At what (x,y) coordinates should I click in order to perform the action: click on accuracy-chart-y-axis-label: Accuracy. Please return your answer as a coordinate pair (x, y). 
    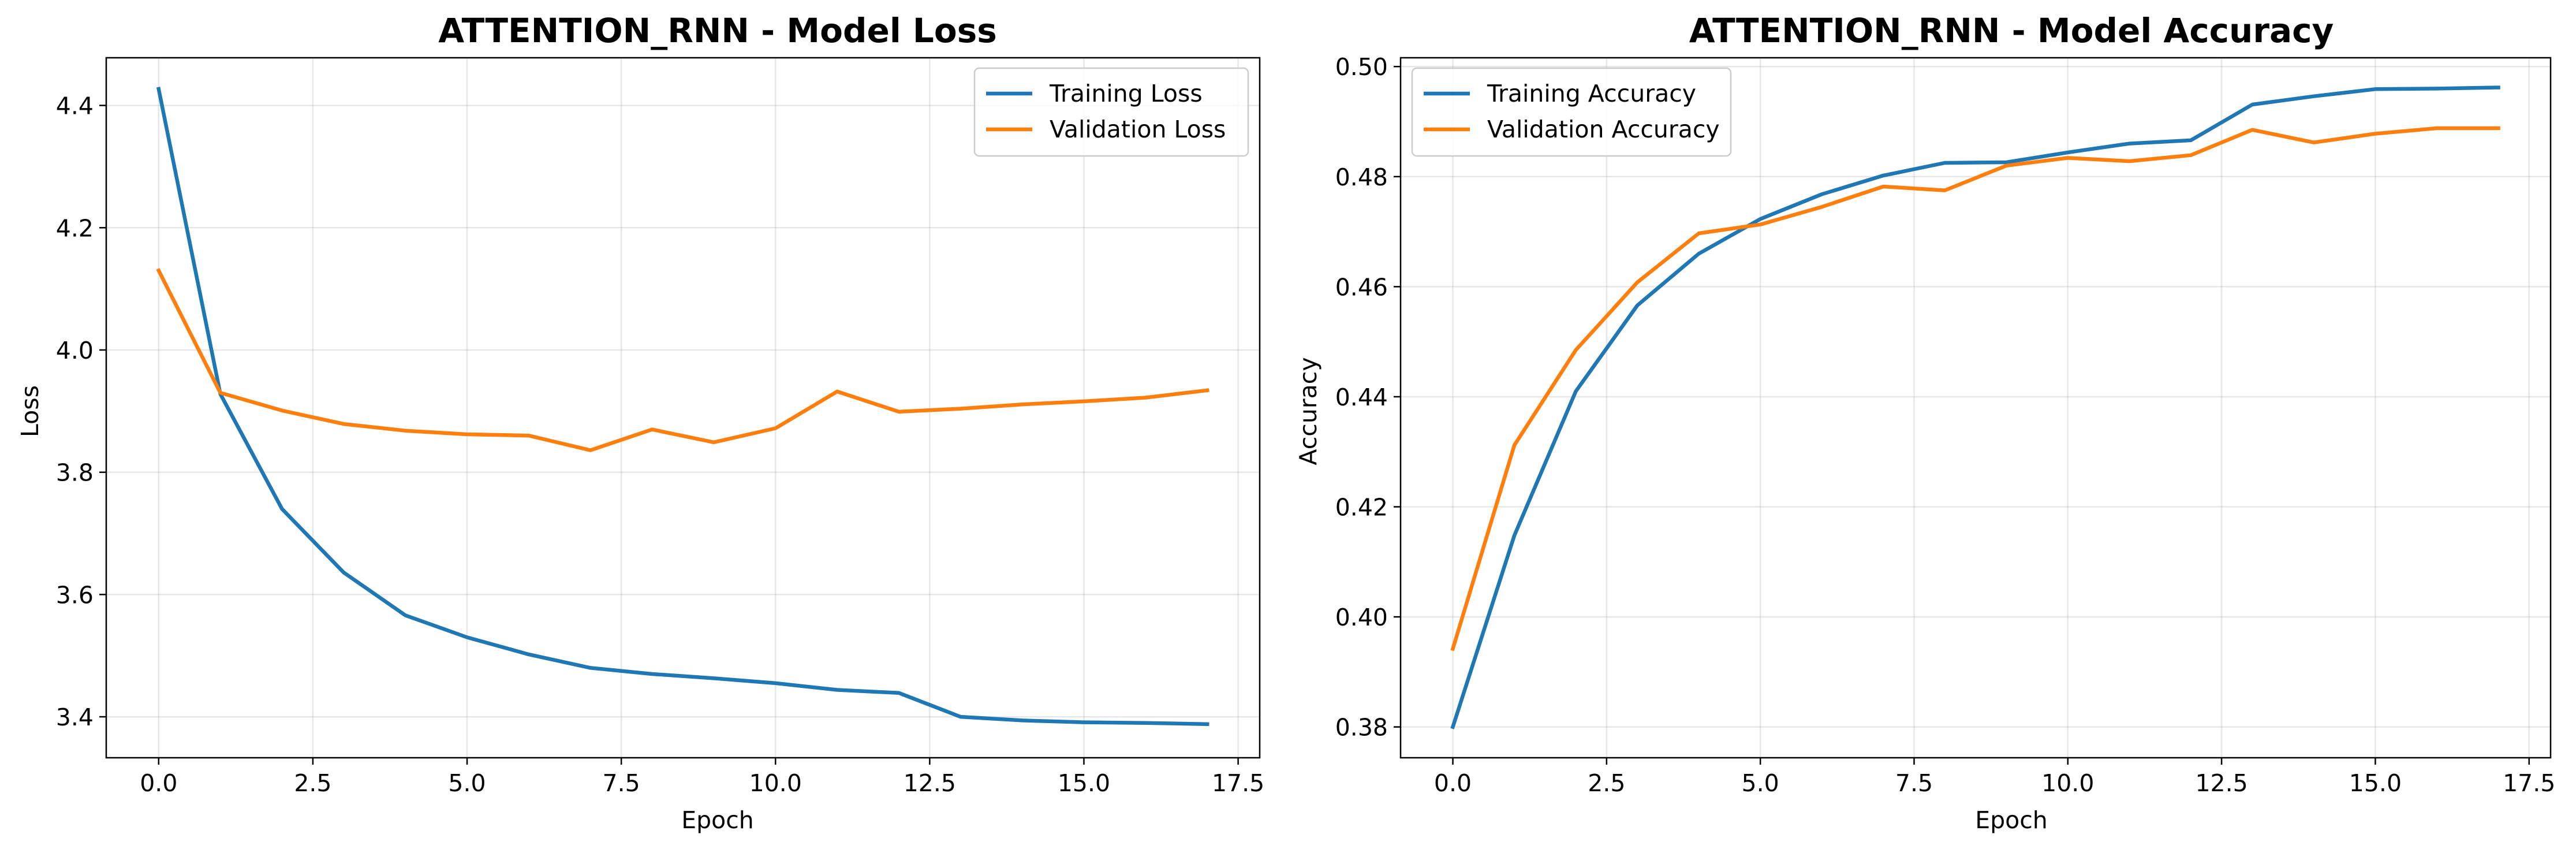
    Looking at the image, I should click on (1308, 411).